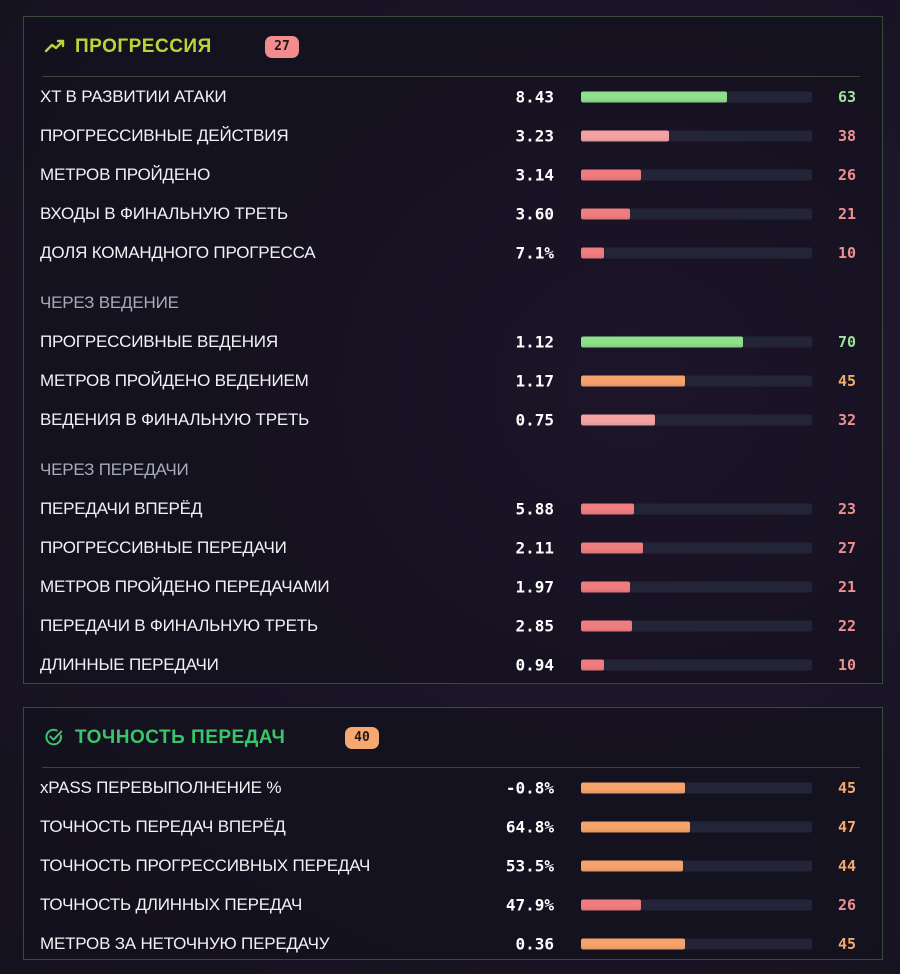 The image size is (900, 974). I want to click on metric-value: 5.88, so click(534, 508).